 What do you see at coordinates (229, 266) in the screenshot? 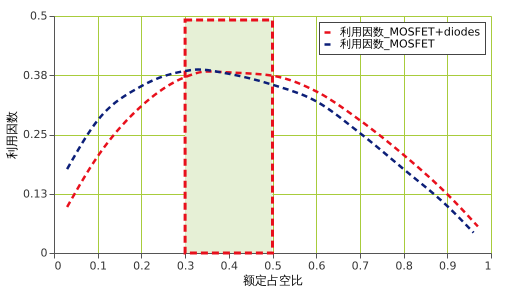
I see `x-tick-label: 0.4` at bounding box center [229, 266].